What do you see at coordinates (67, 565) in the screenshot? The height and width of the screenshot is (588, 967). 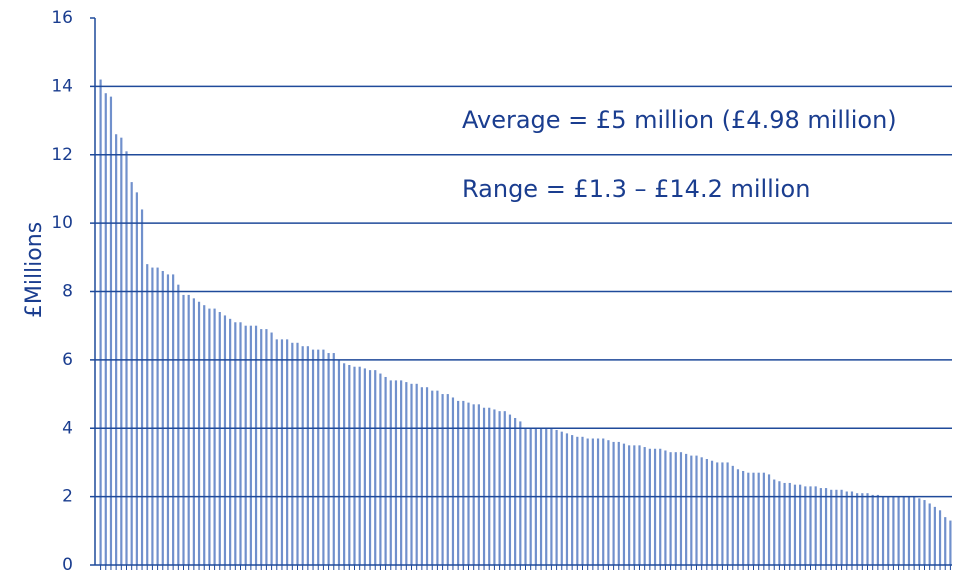 I see `y-tick-label: 0` at bounding box center [67, 565].